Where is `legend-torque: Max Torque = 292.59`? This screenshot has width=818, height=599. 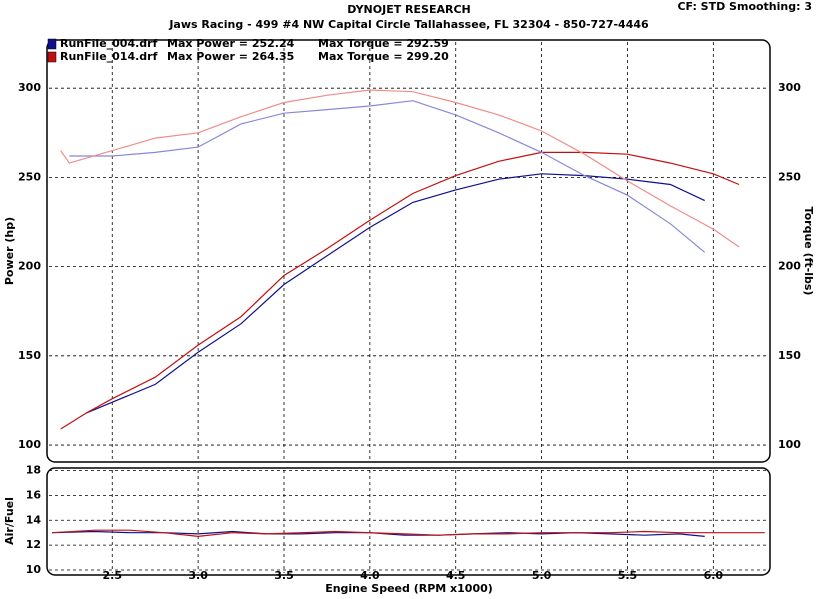 legend-torque: Max Torque = 292.59 is located at coordinates (383, 43).